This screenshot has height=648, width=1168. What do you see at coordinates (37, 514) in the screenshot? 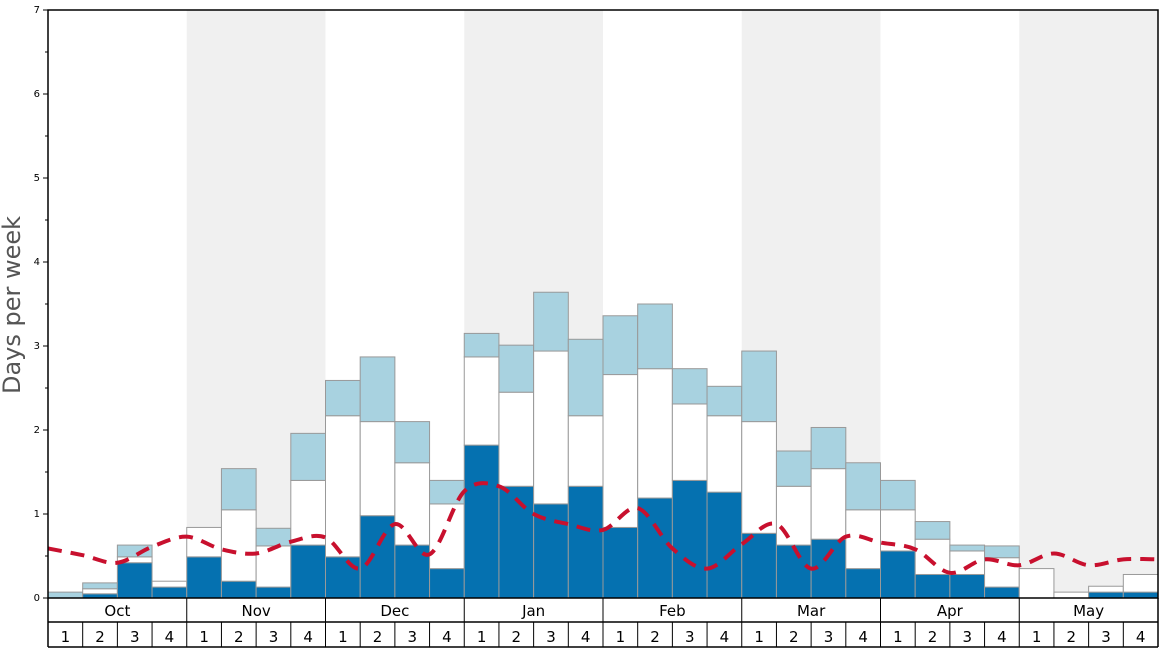
I see `y-tick-label: 1` at bounding box center [37, 514].